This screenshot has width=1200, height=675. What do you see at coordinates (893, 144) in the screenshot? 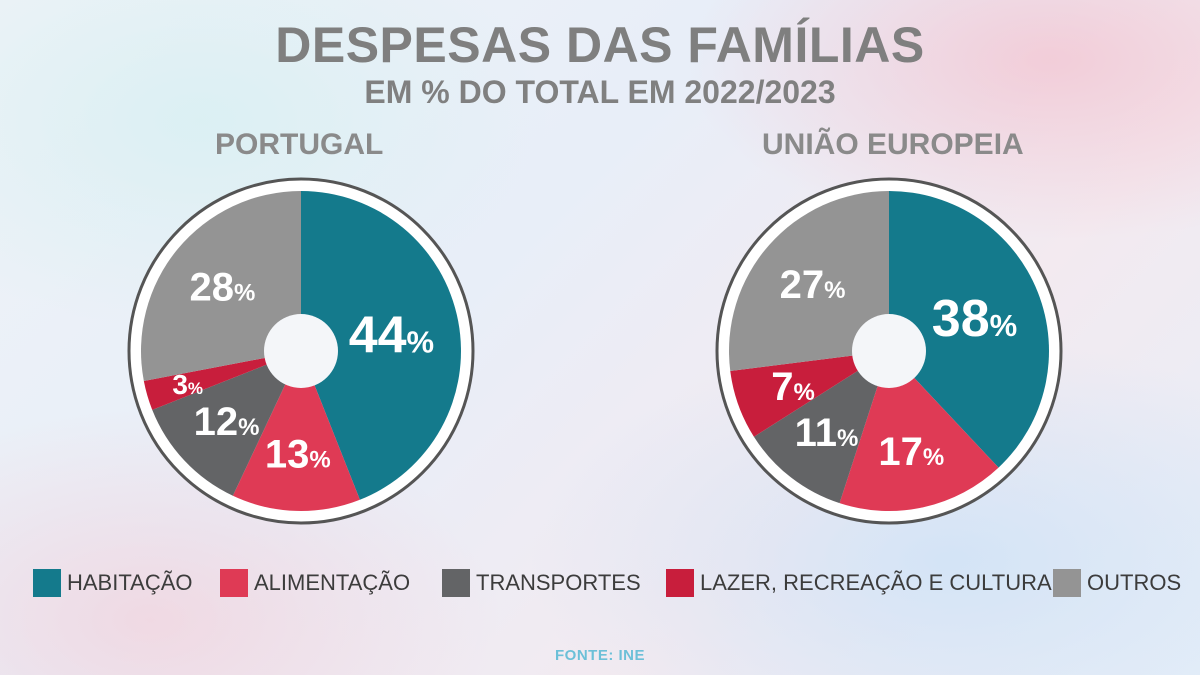
I see `eu-chart-title: UNIÃO EUROPEIA` at bounding box center [893, 144].